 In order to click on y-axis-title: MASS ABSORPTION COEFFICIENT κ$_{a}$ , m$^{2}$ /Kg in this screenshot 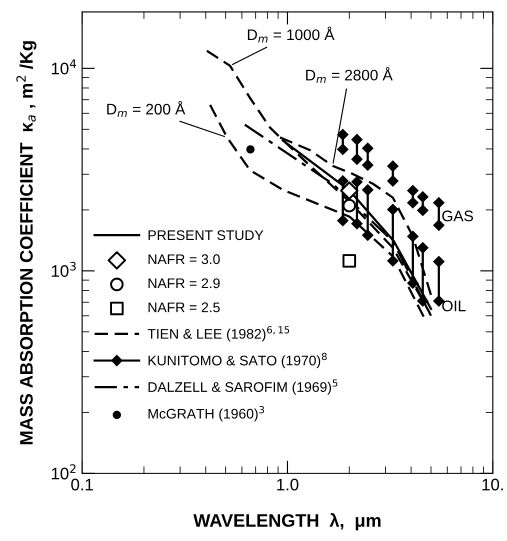, I will do `click(26, 242)`.